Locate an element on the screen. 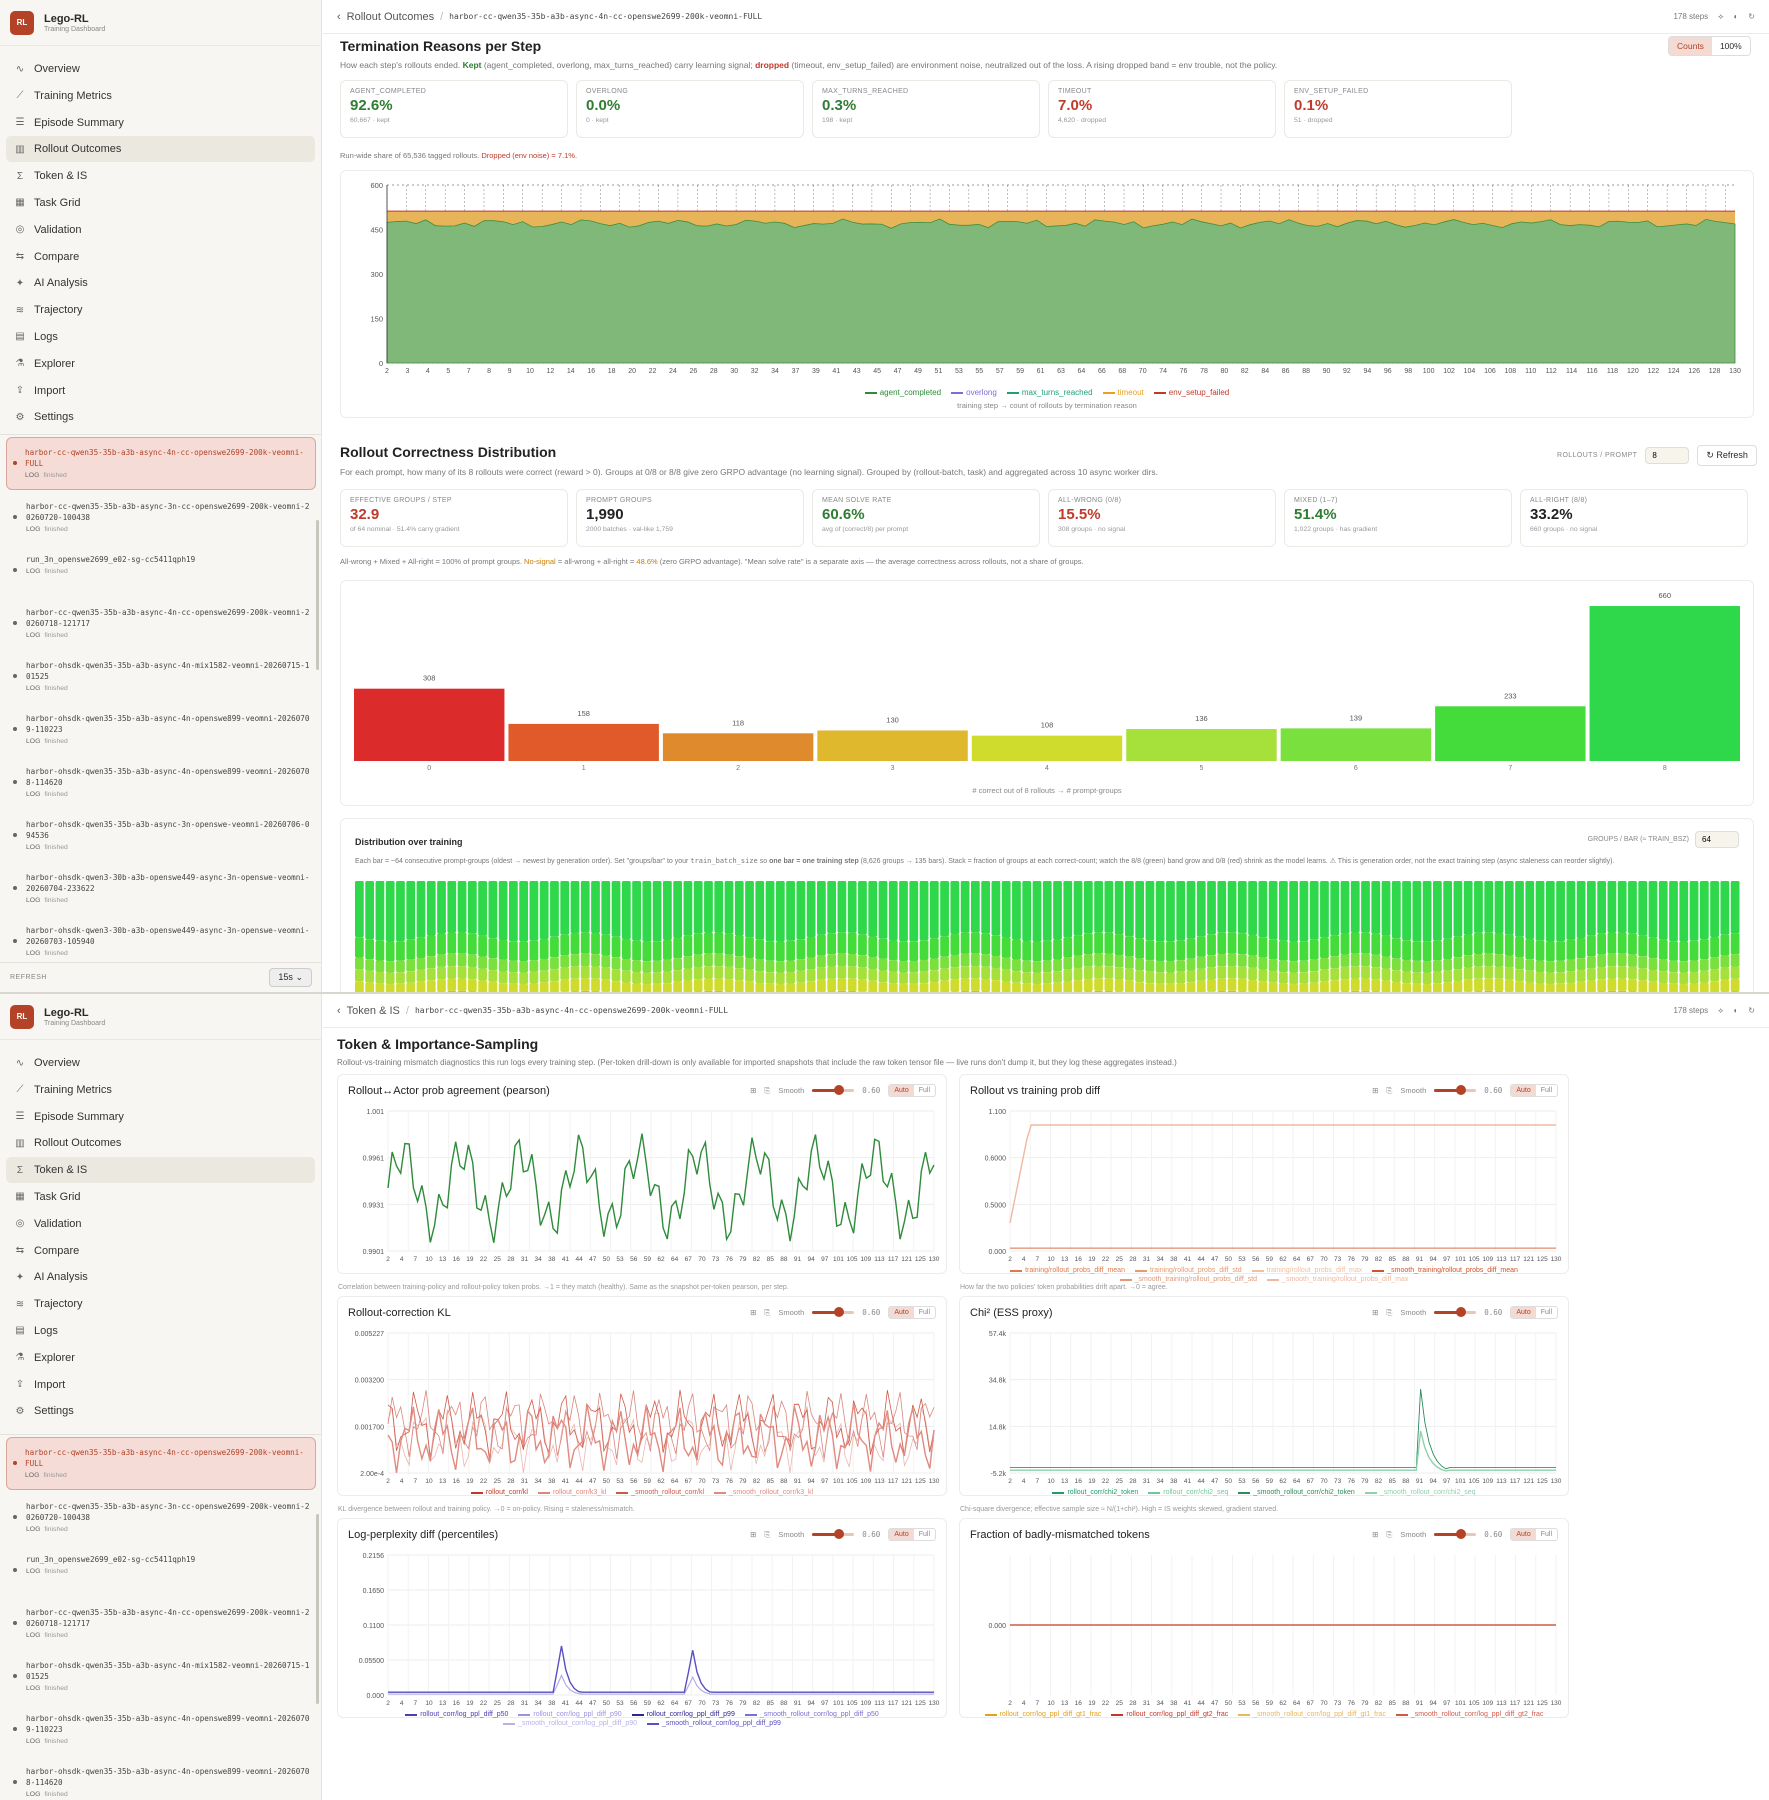  nav-item-import: ⇪ Import is located at coordinates (160, 1385).